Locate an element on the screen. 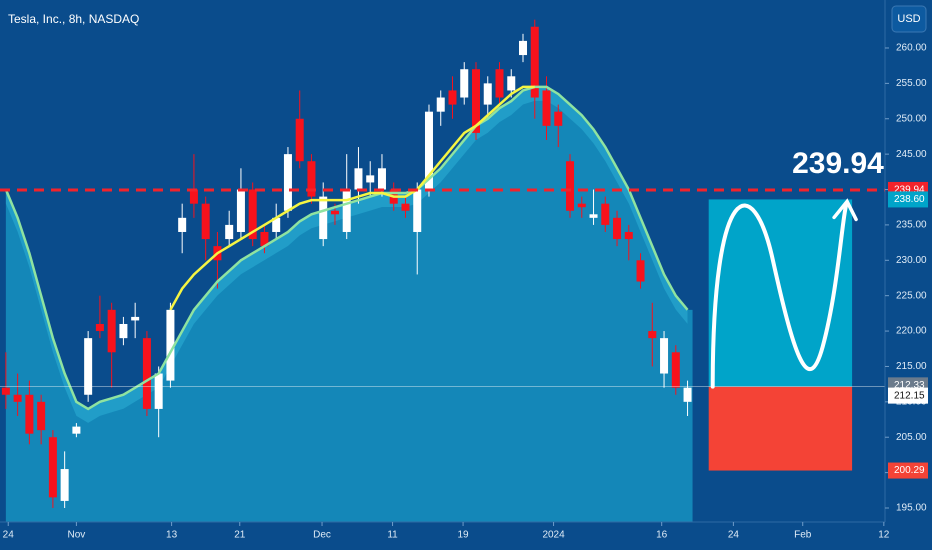 The height and width of the screenshot is (550, 932). wave-drawing is located at coordinates (779, 296).